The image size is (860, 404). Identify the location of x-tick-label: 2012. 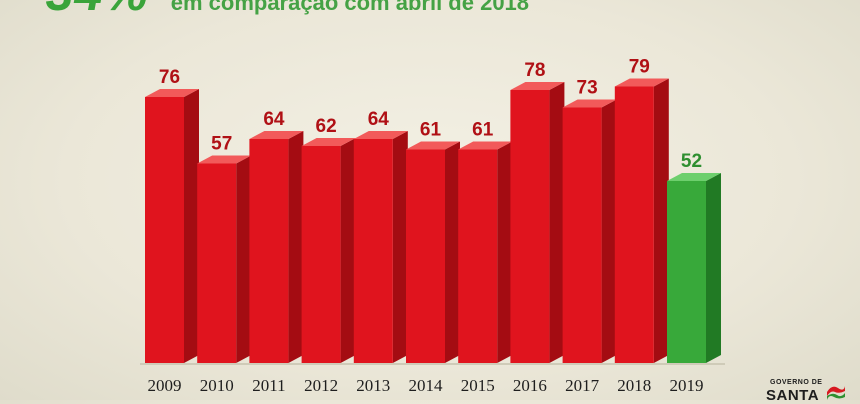
(321, 385).